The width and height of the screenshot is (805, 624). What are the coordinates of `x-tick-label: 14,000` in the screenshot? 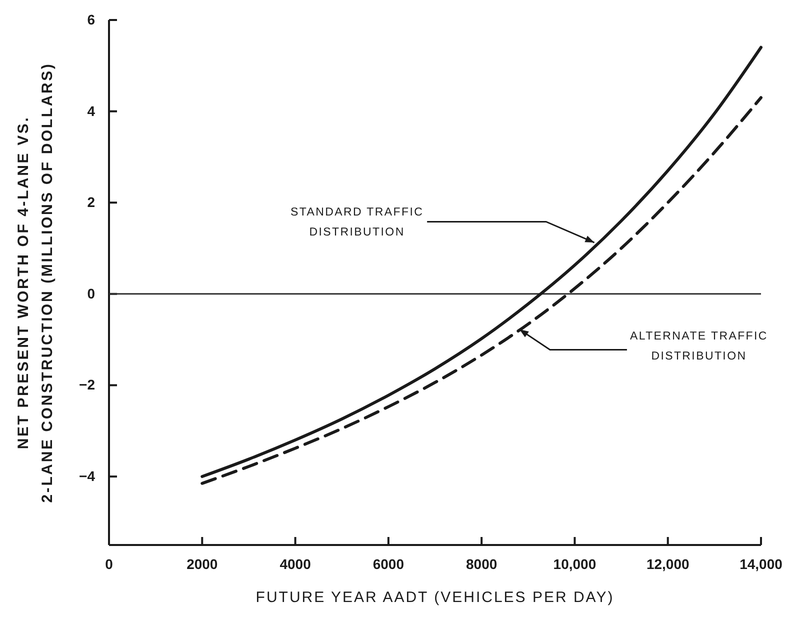 It's located at (761, 564).